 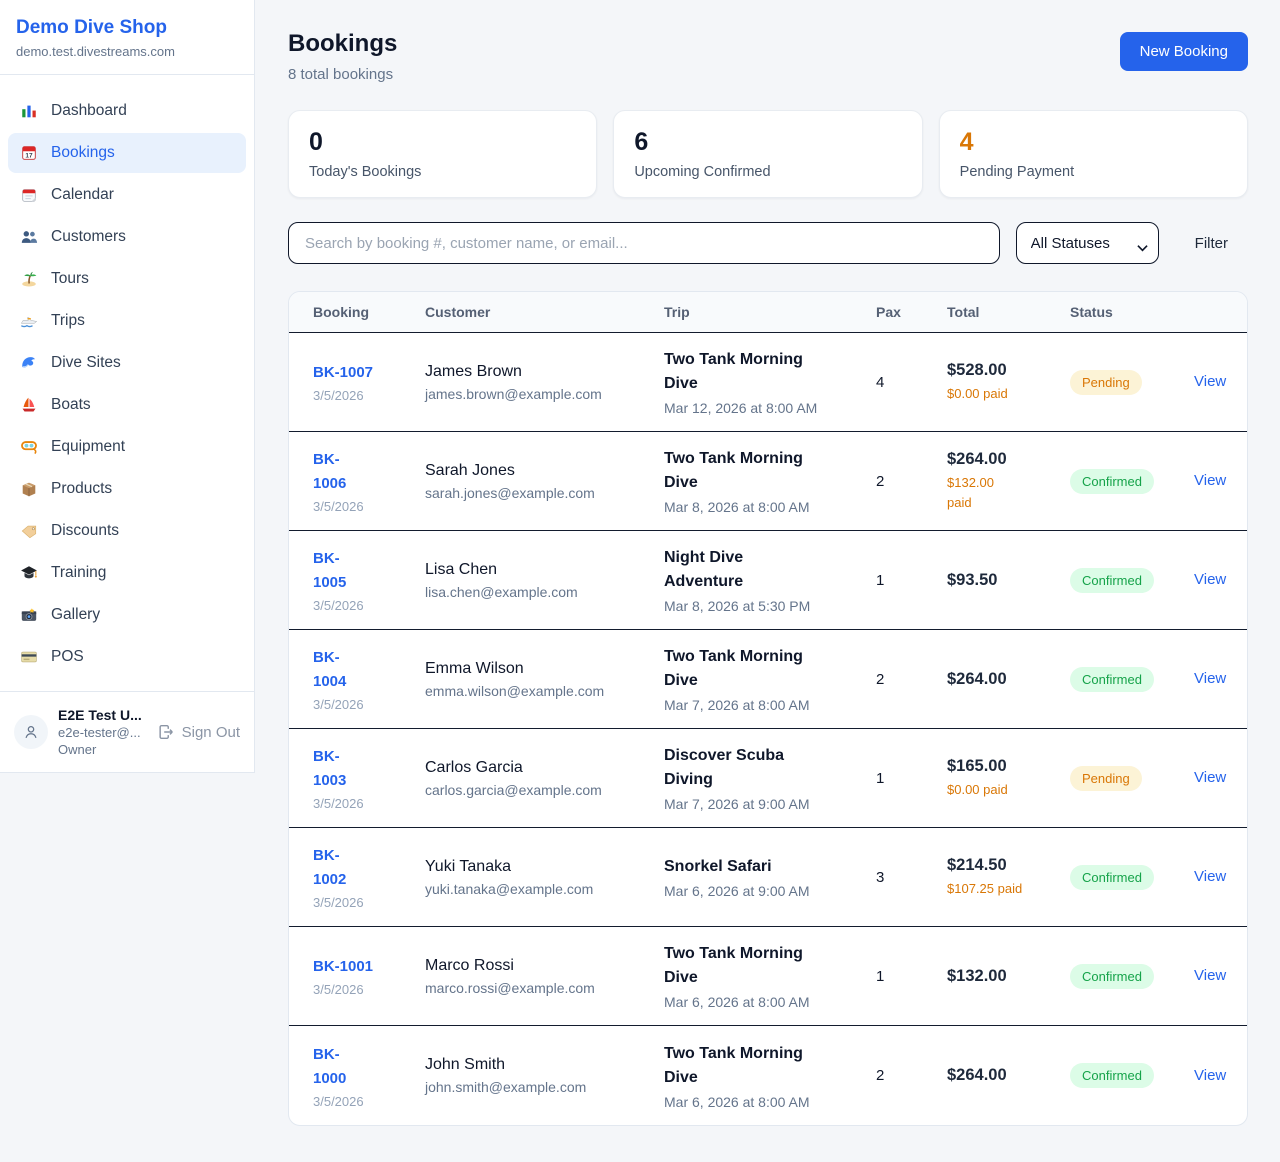 I want to click on filter-row: All Statuses Filter, so click(x=768, y=243).